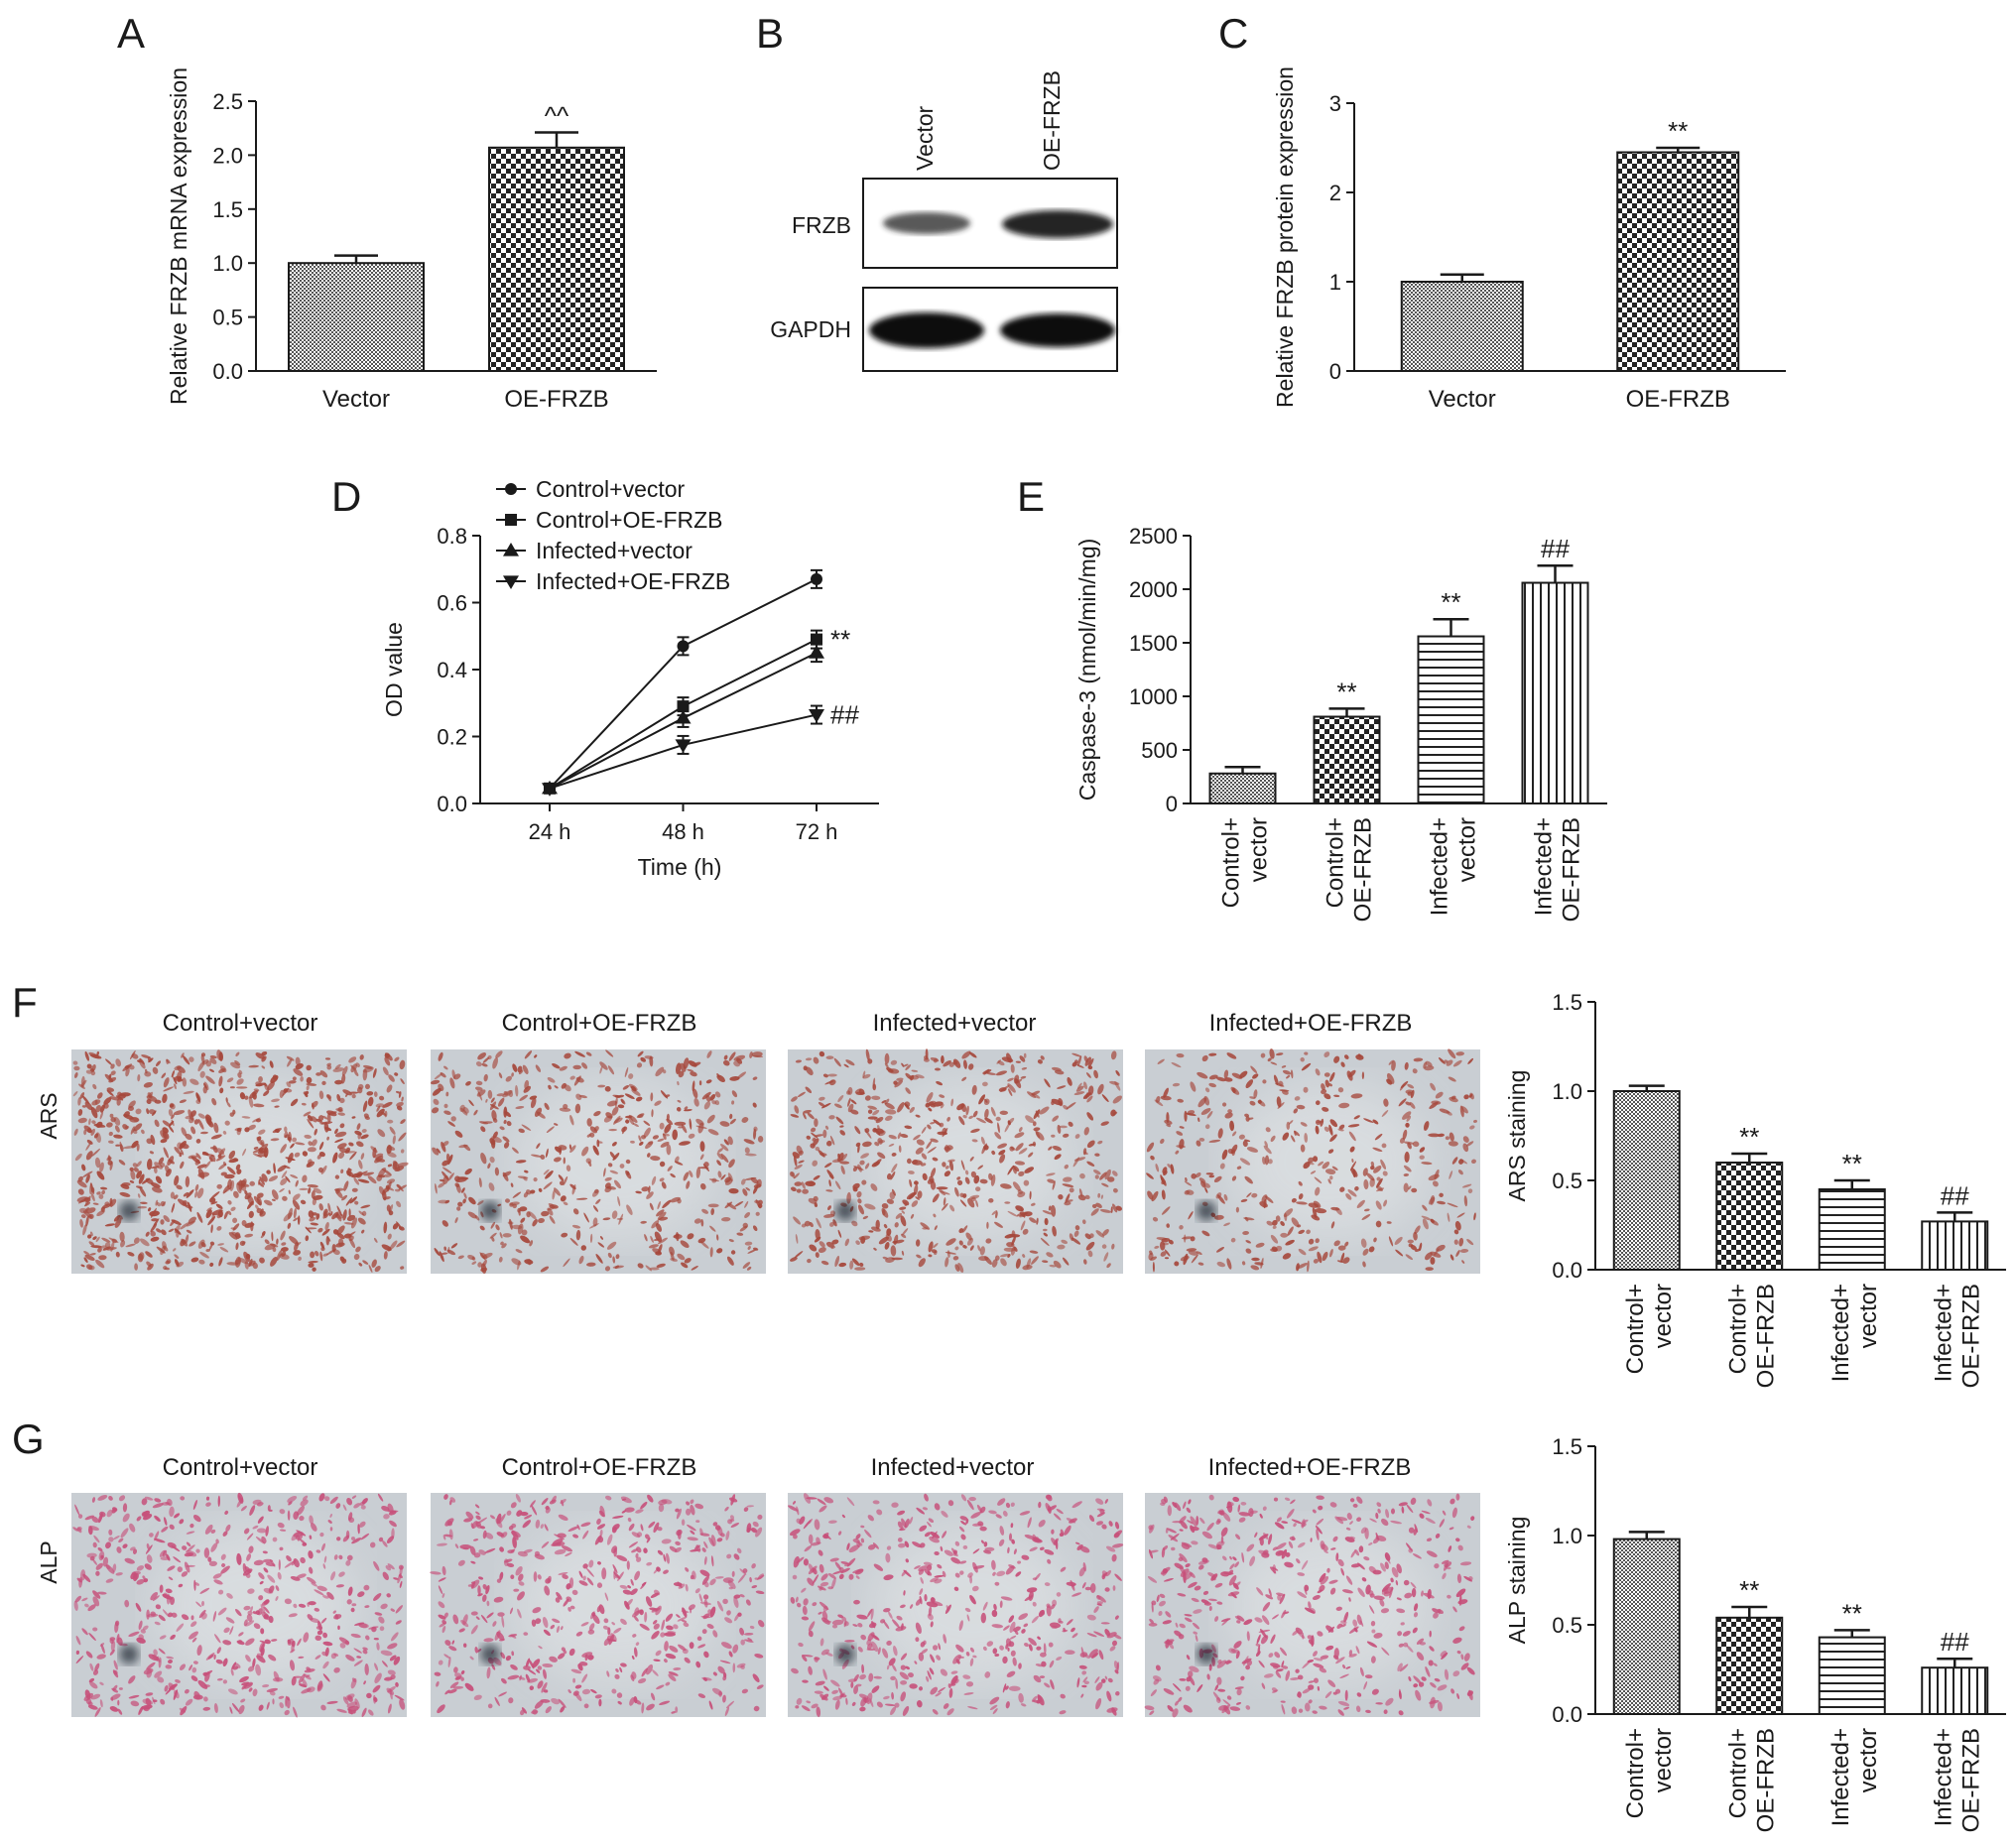  What do you see at coordinates (511, 549) in the screenshot?
I see `legend-marker-infected-vector` at bounding box center [511, 549].